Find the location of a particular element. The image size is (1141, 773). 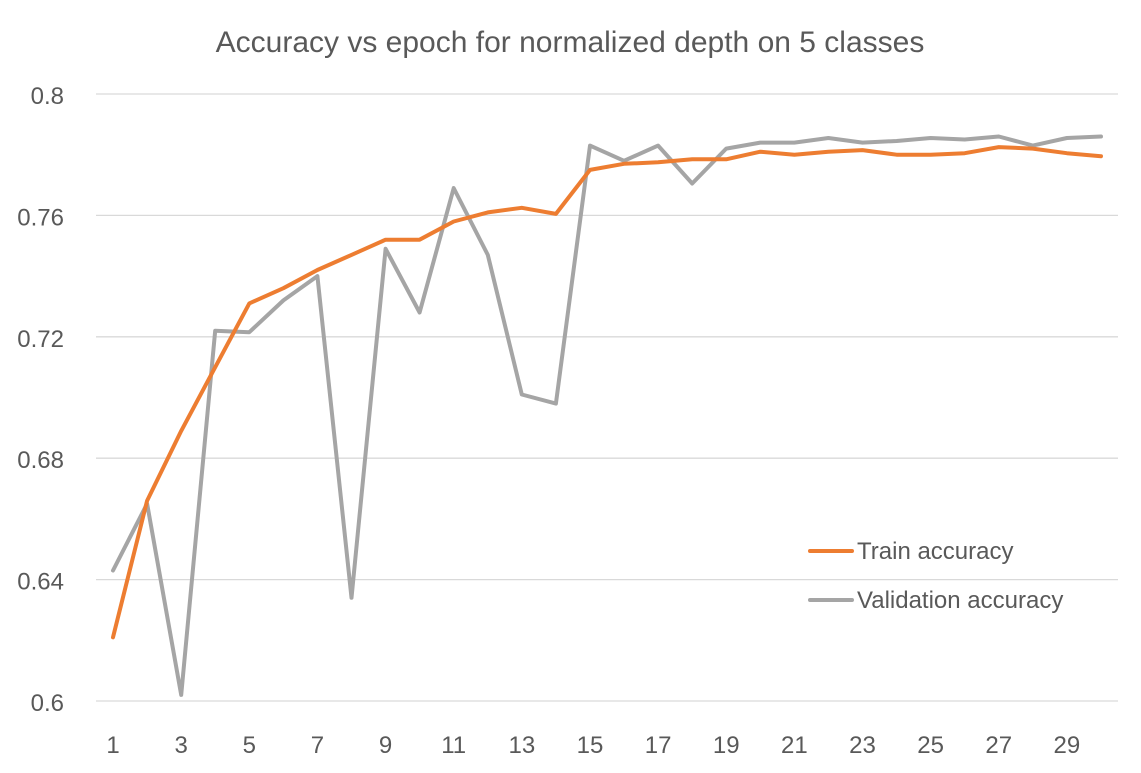

x-axis-tick-labels: 1 3 5 7 9 11 13 15 17 19 21 23 25 27 29 is located at coordinates (593, 745).